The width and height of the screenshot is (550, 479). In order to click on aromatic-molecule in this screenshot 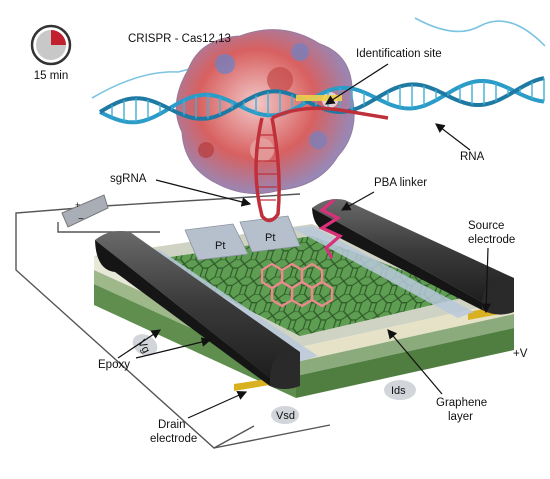, I will do `click(297, 285)`.